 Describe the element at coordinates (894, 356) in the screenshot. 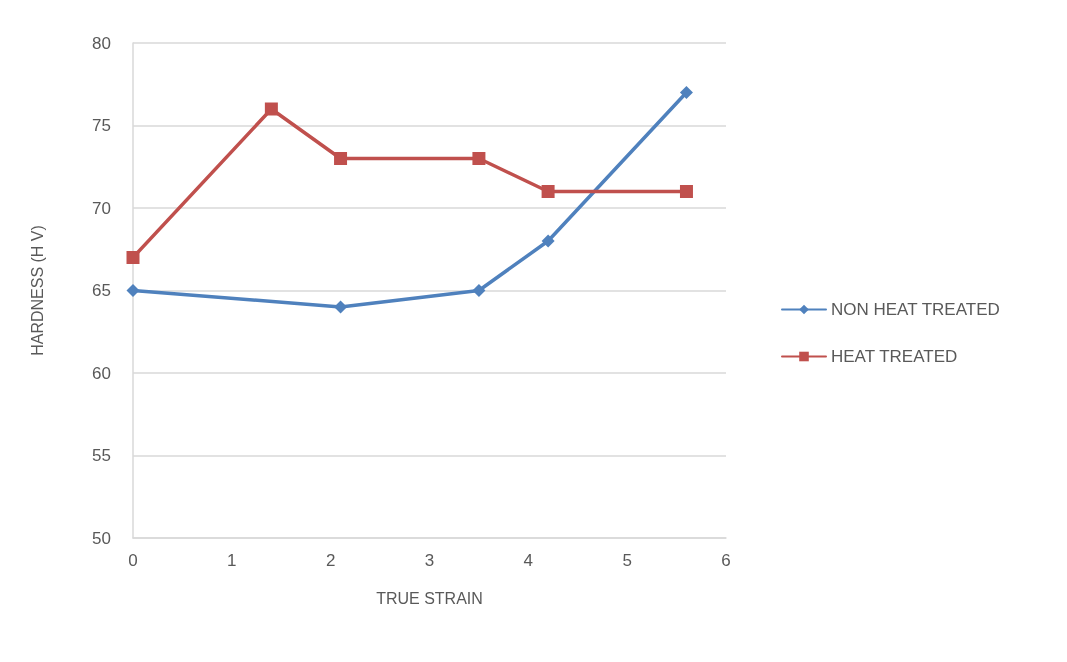

I see `legend-label: HEAT TREATED` at that location.